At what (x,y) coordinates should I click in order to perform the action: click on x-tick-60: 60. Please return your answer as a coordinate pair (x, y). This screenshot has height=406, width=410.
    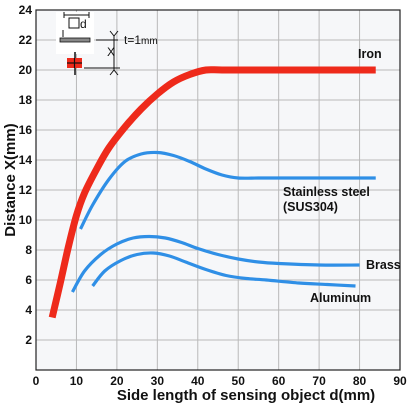
    Looking at the image, I should click on (279, 381).